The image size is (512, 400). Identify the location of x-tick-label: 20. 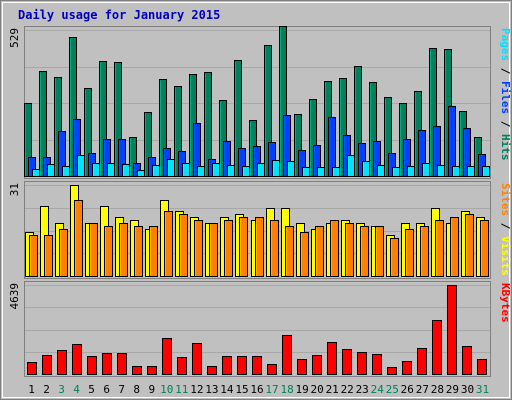
(316, 389).